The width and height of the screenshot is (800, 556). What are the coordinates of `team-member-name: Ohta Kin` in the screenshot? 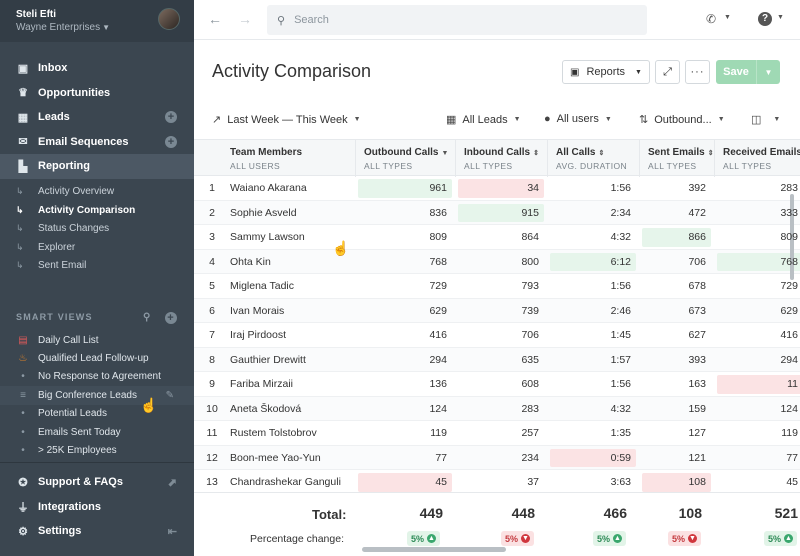 It's located at (250, 261).